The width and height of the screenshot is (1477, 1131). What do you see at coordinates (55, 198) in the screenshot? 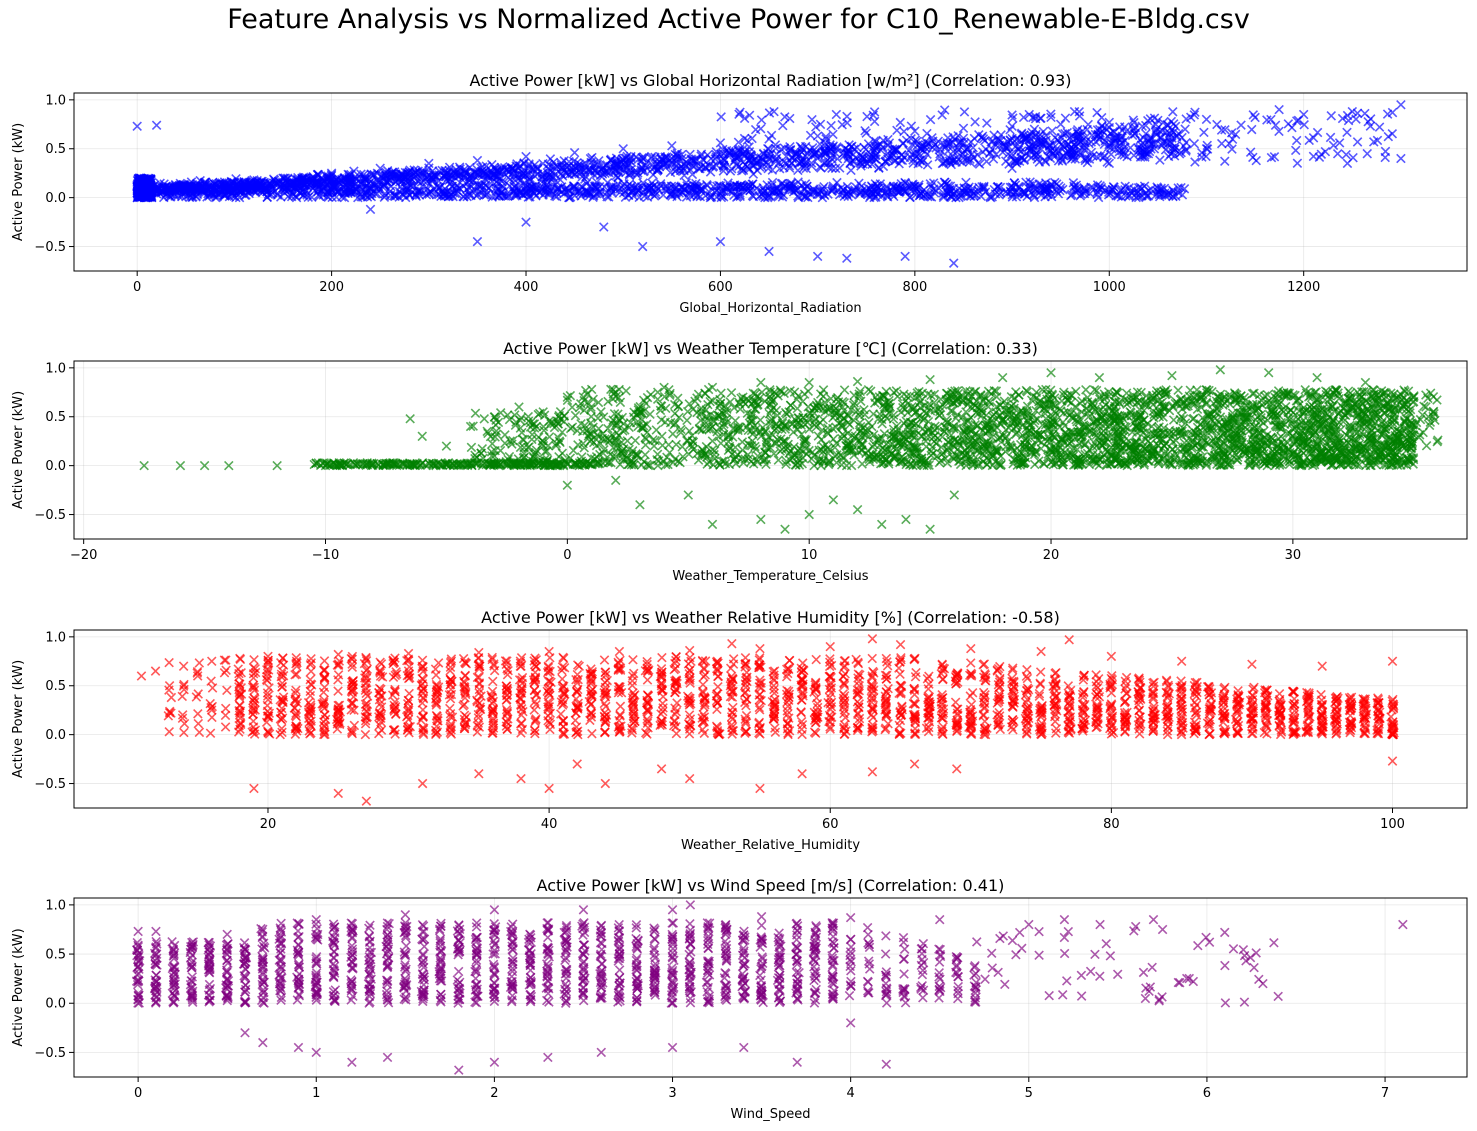
I see `y-tick-label: 0.0` at bounding box center [55, 198].